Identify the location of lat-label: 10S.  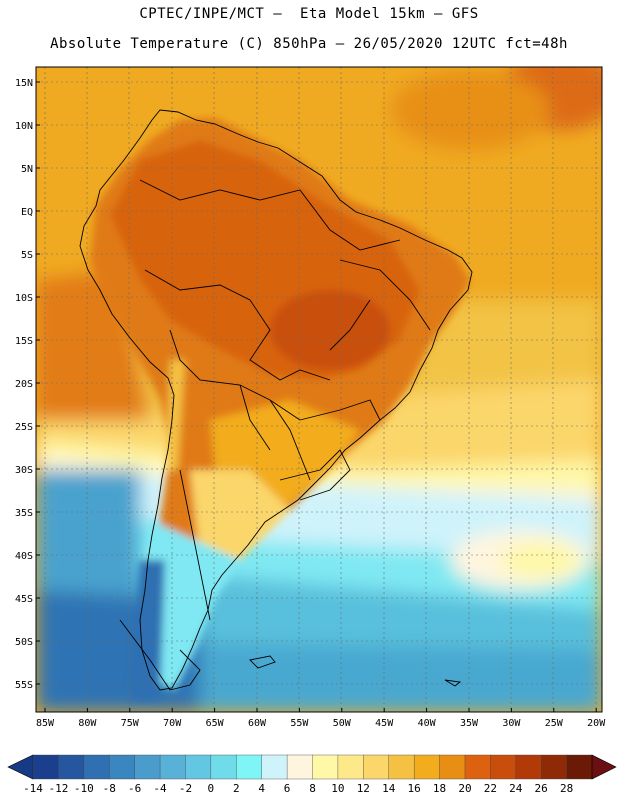
(24, 298).